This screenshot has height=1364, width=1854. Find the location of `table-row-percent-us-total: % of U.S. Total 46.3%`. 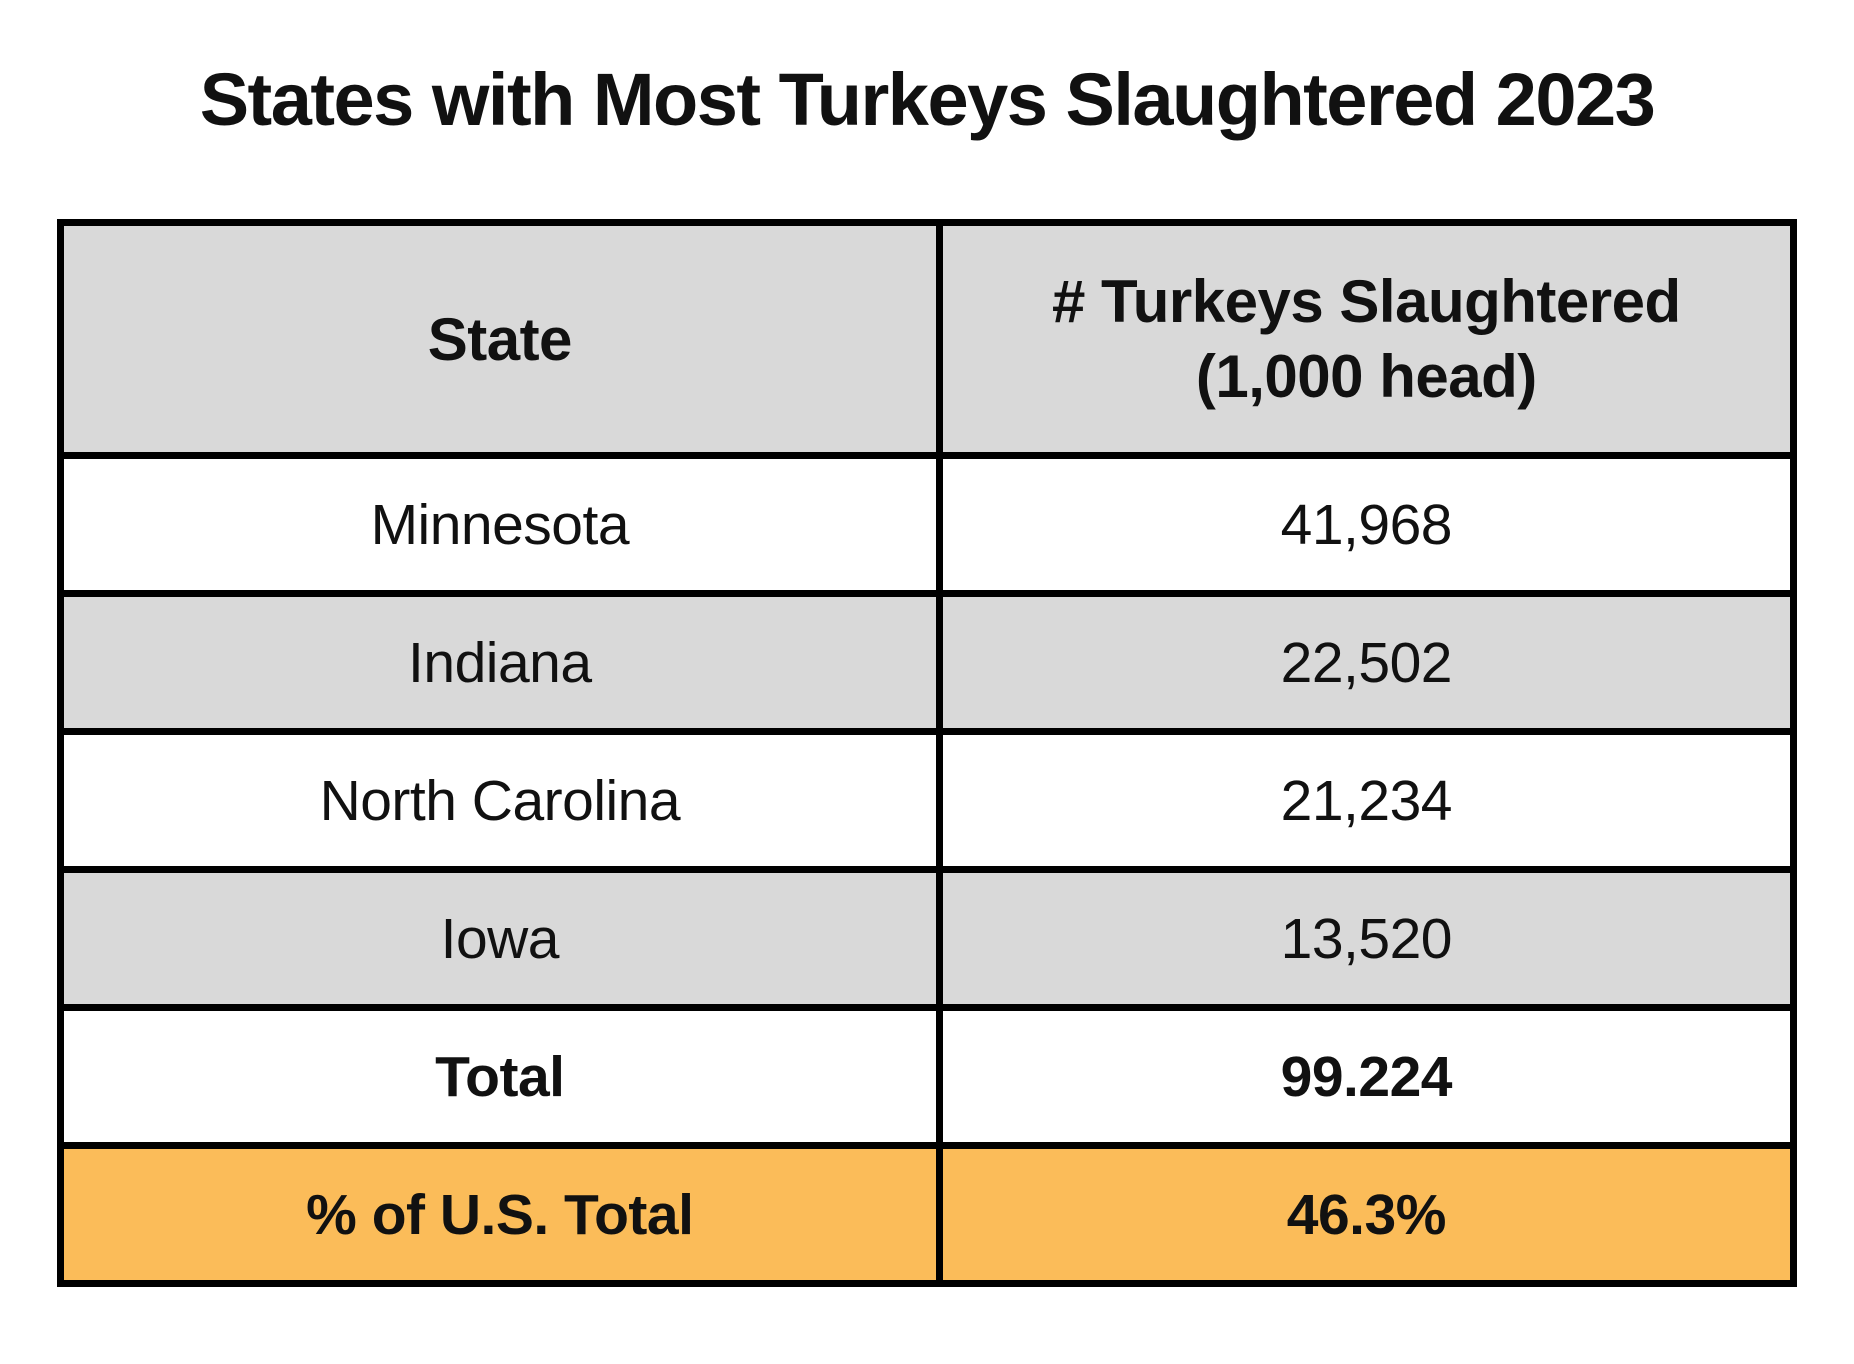

table-row-percent-us-total: % of U.S. Total 46.3% is located at coordinates (927, 1214).